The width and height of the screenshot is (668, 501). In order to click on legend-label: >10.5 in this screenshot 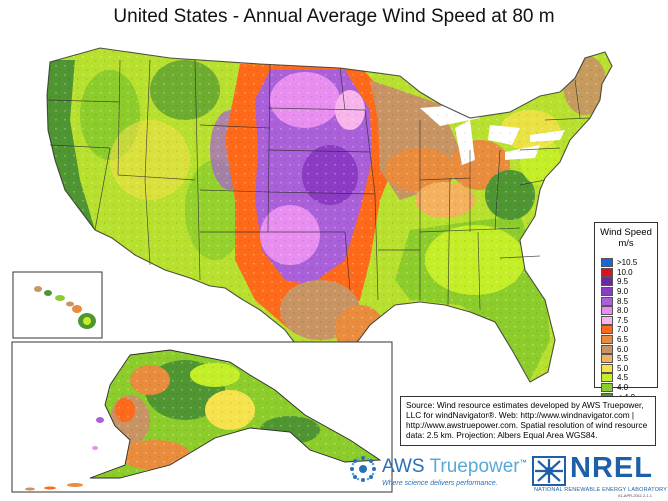, I will do `click(627, 263)`.